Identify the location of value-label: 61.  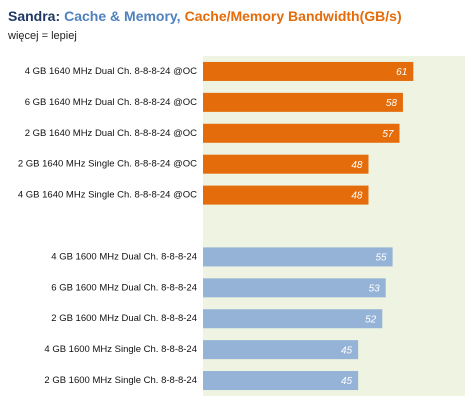
(401, 72).